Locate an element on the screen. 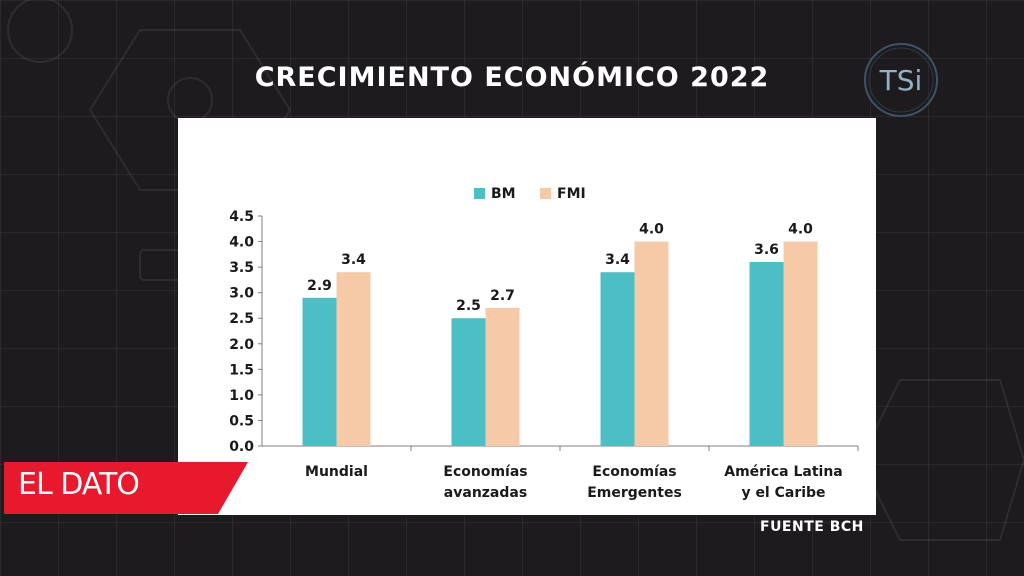 Image resolution: width=1024 pixels, height=576 pixels. y-tick-label: 3.0 is located at coordinates (241, 294).